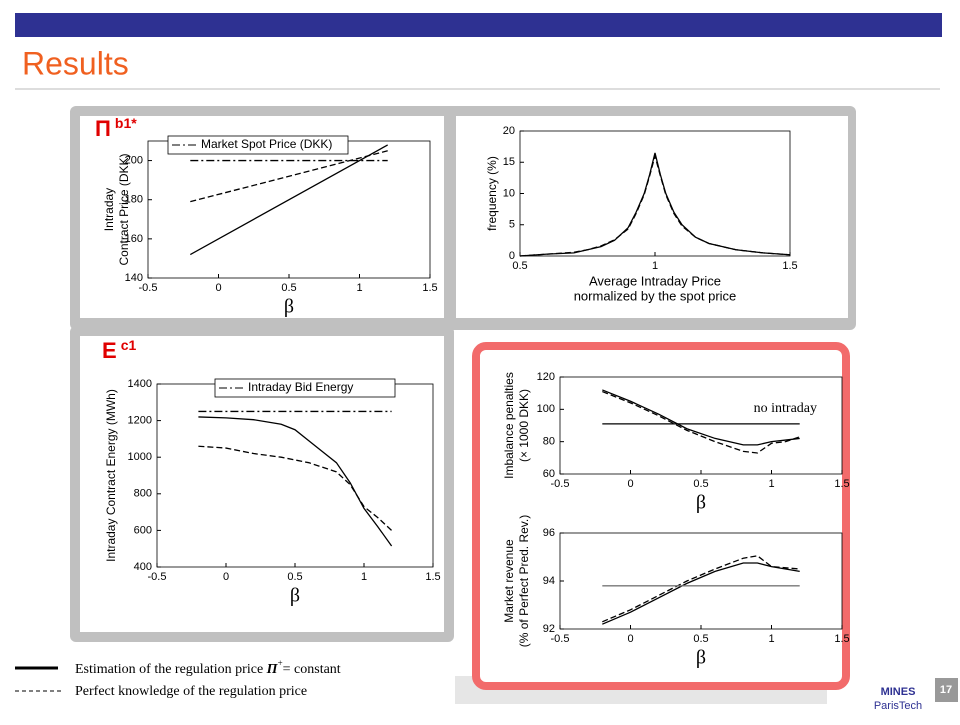  What do you see at coordinates (109, 350) in the screenshot?
I see `panel-label-main: E` at bounding box center [109, 350].